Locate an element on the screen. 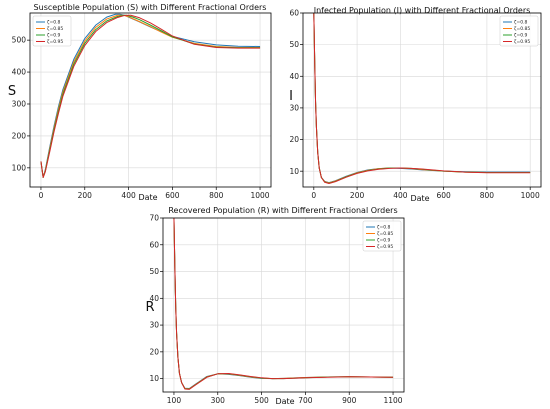 Image resolution: width=550 pixels, height=409 pixels. y-tick-label: 400 is located at coordinates (19, 72).